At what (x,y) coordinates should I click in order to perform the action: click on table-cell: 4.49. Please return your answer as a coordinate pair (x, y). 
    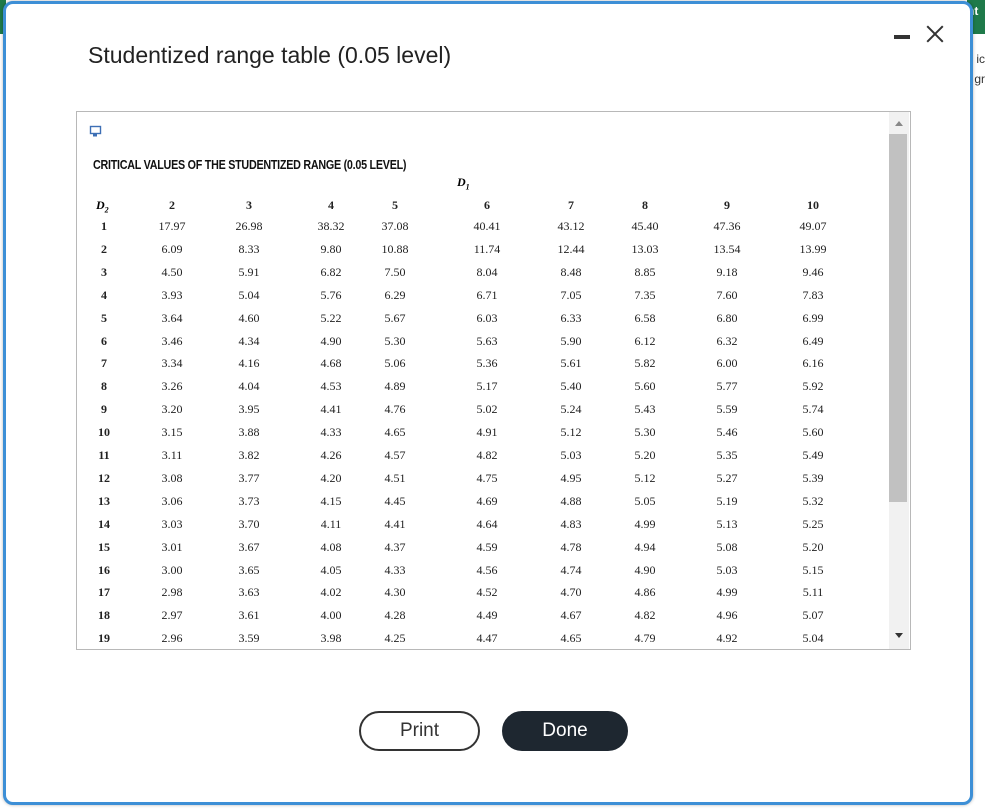
    Looking at the image, I should click on (487, 615).